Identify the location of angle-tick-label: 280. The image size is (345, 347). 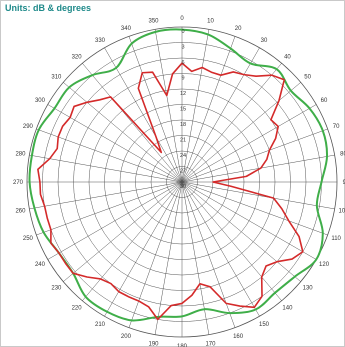
(20, 155).